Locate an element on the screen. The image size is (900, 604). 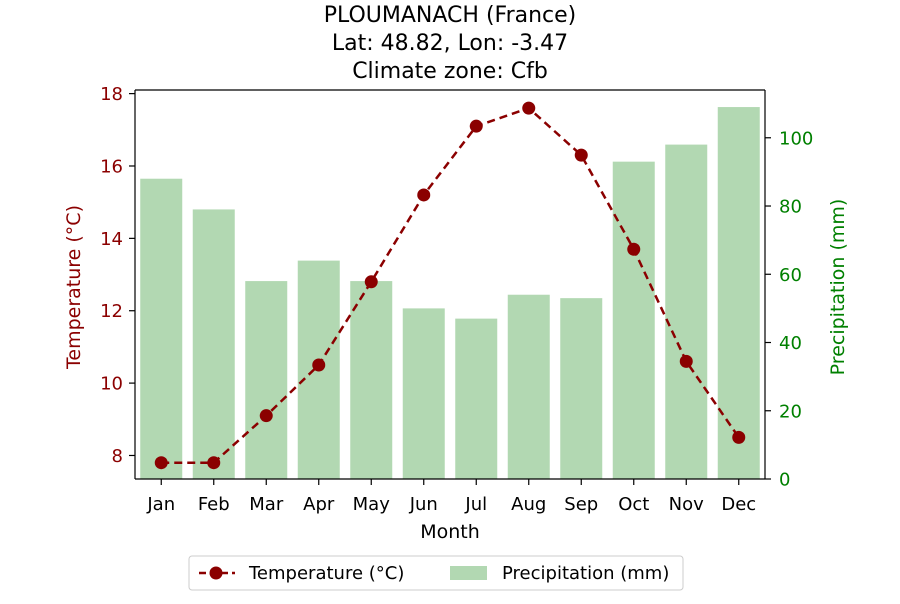
precipitation-bar-dec is located at coordinates (738, 293).